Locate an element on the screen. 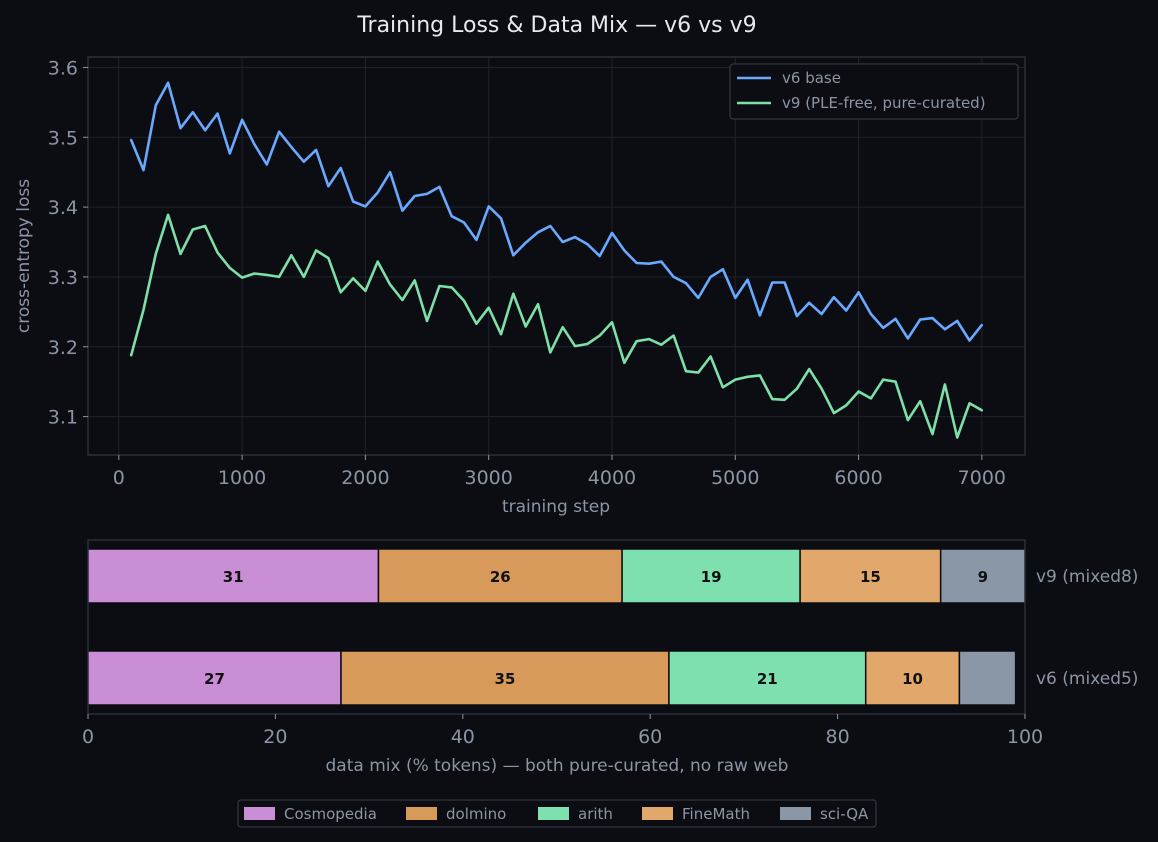 Image resolution: width=1158 pixels, height=842 pixels. mix-legend-label: Cosmopedia is located at coordinates (330, 814).